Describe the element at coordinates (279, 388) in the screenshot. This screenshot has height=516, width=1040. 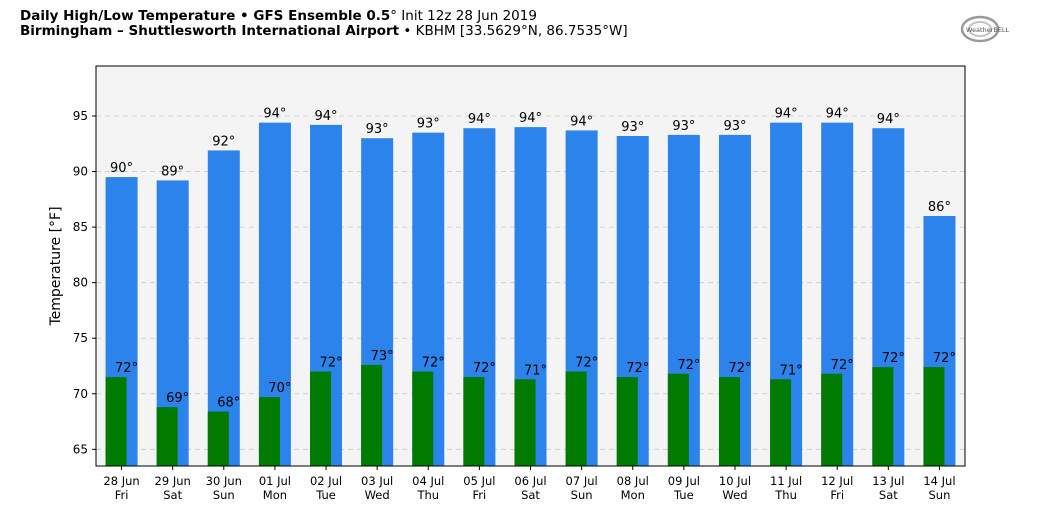
I see `low-temp-label: 70°` at that location.